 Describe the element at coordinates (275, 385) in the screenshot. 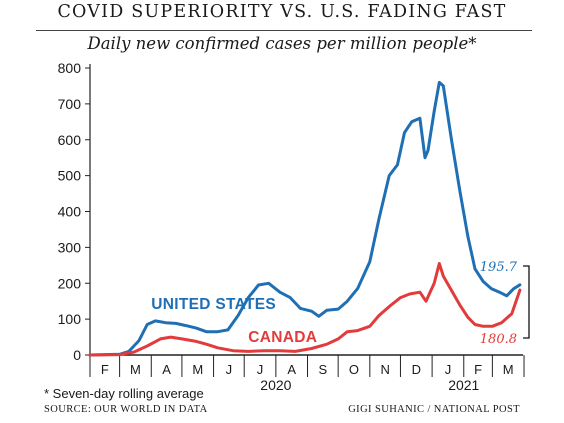

I see `x-year-label: 2020` at that location.